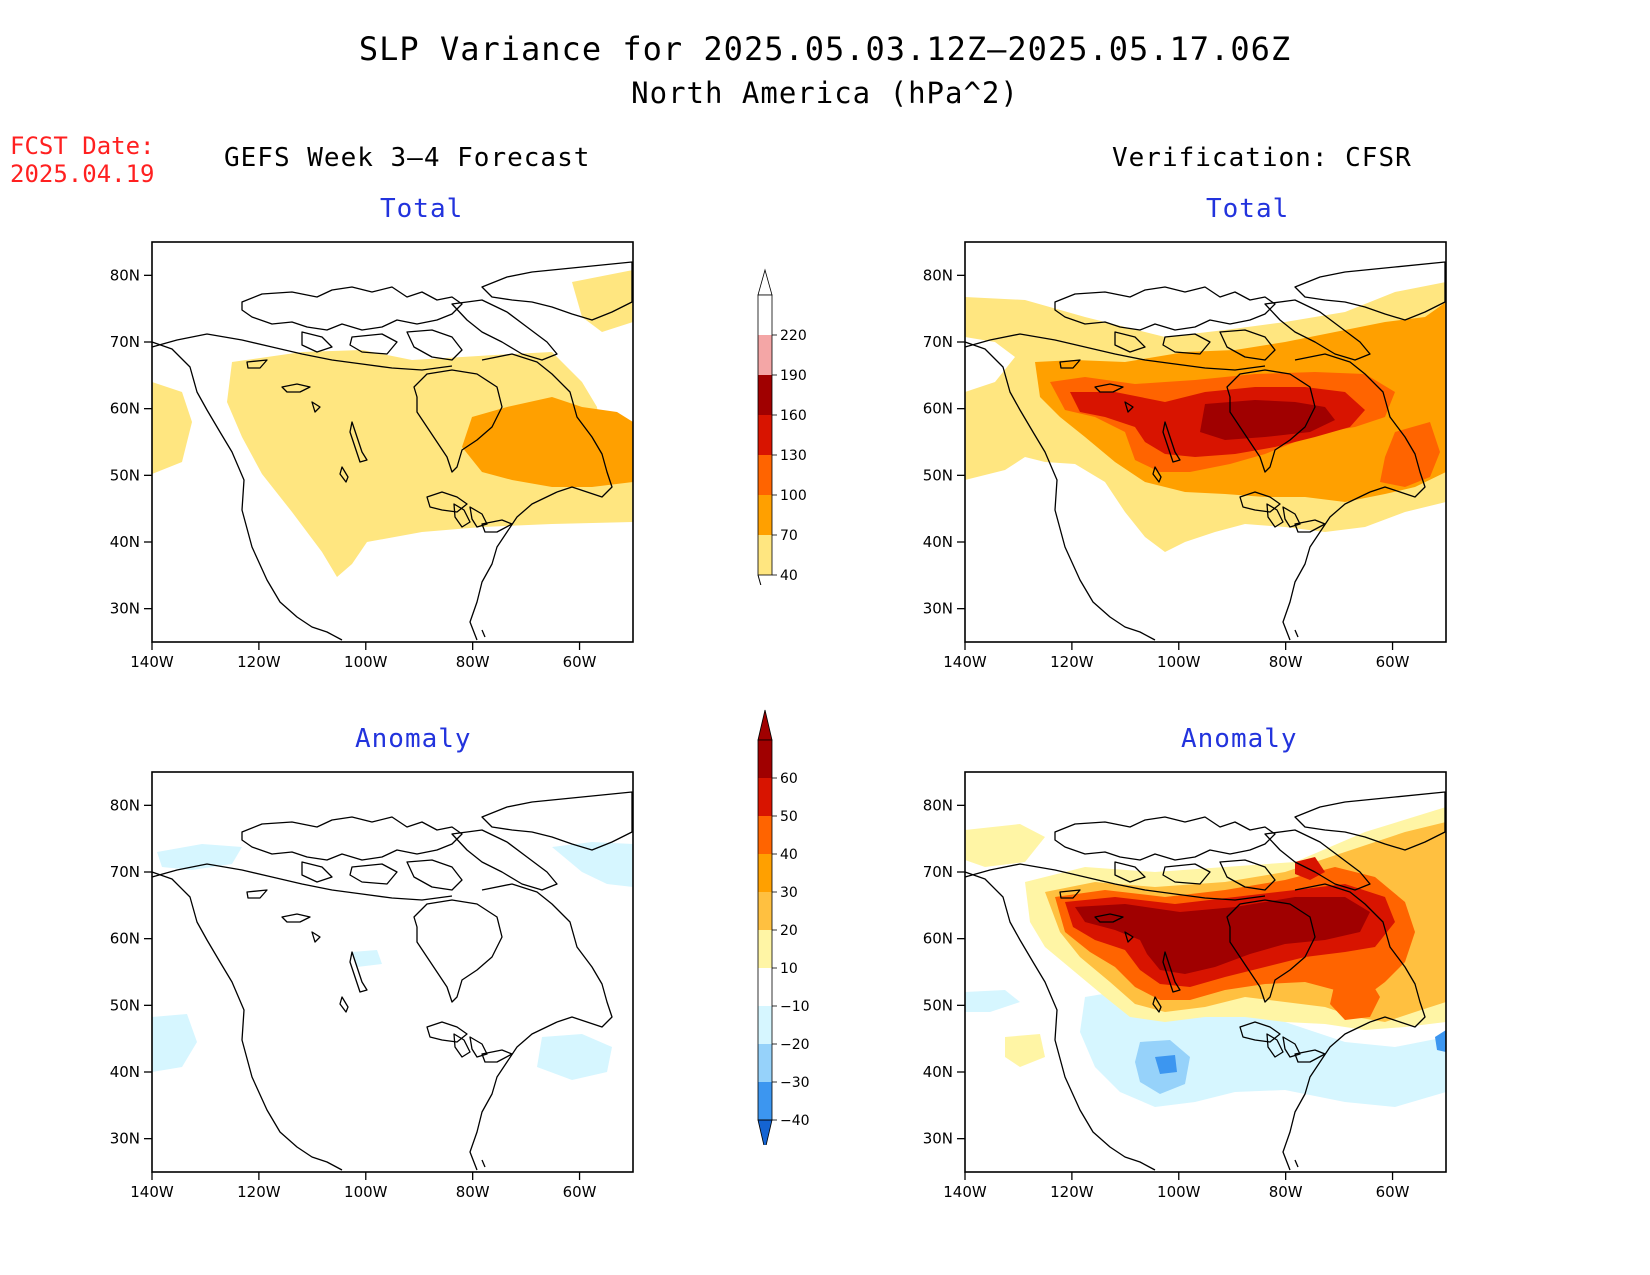  I want to click on colorbar-label: 130, so click(793, 456).